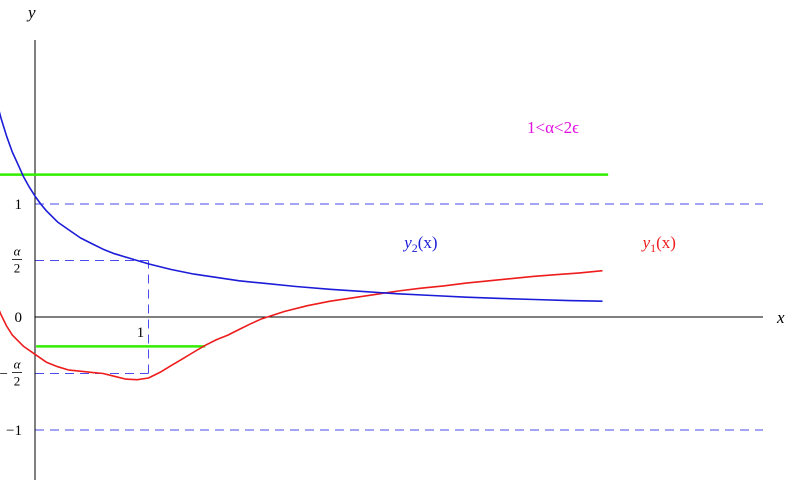  I want to click on y-tick-minus: −, so click(4, 375).